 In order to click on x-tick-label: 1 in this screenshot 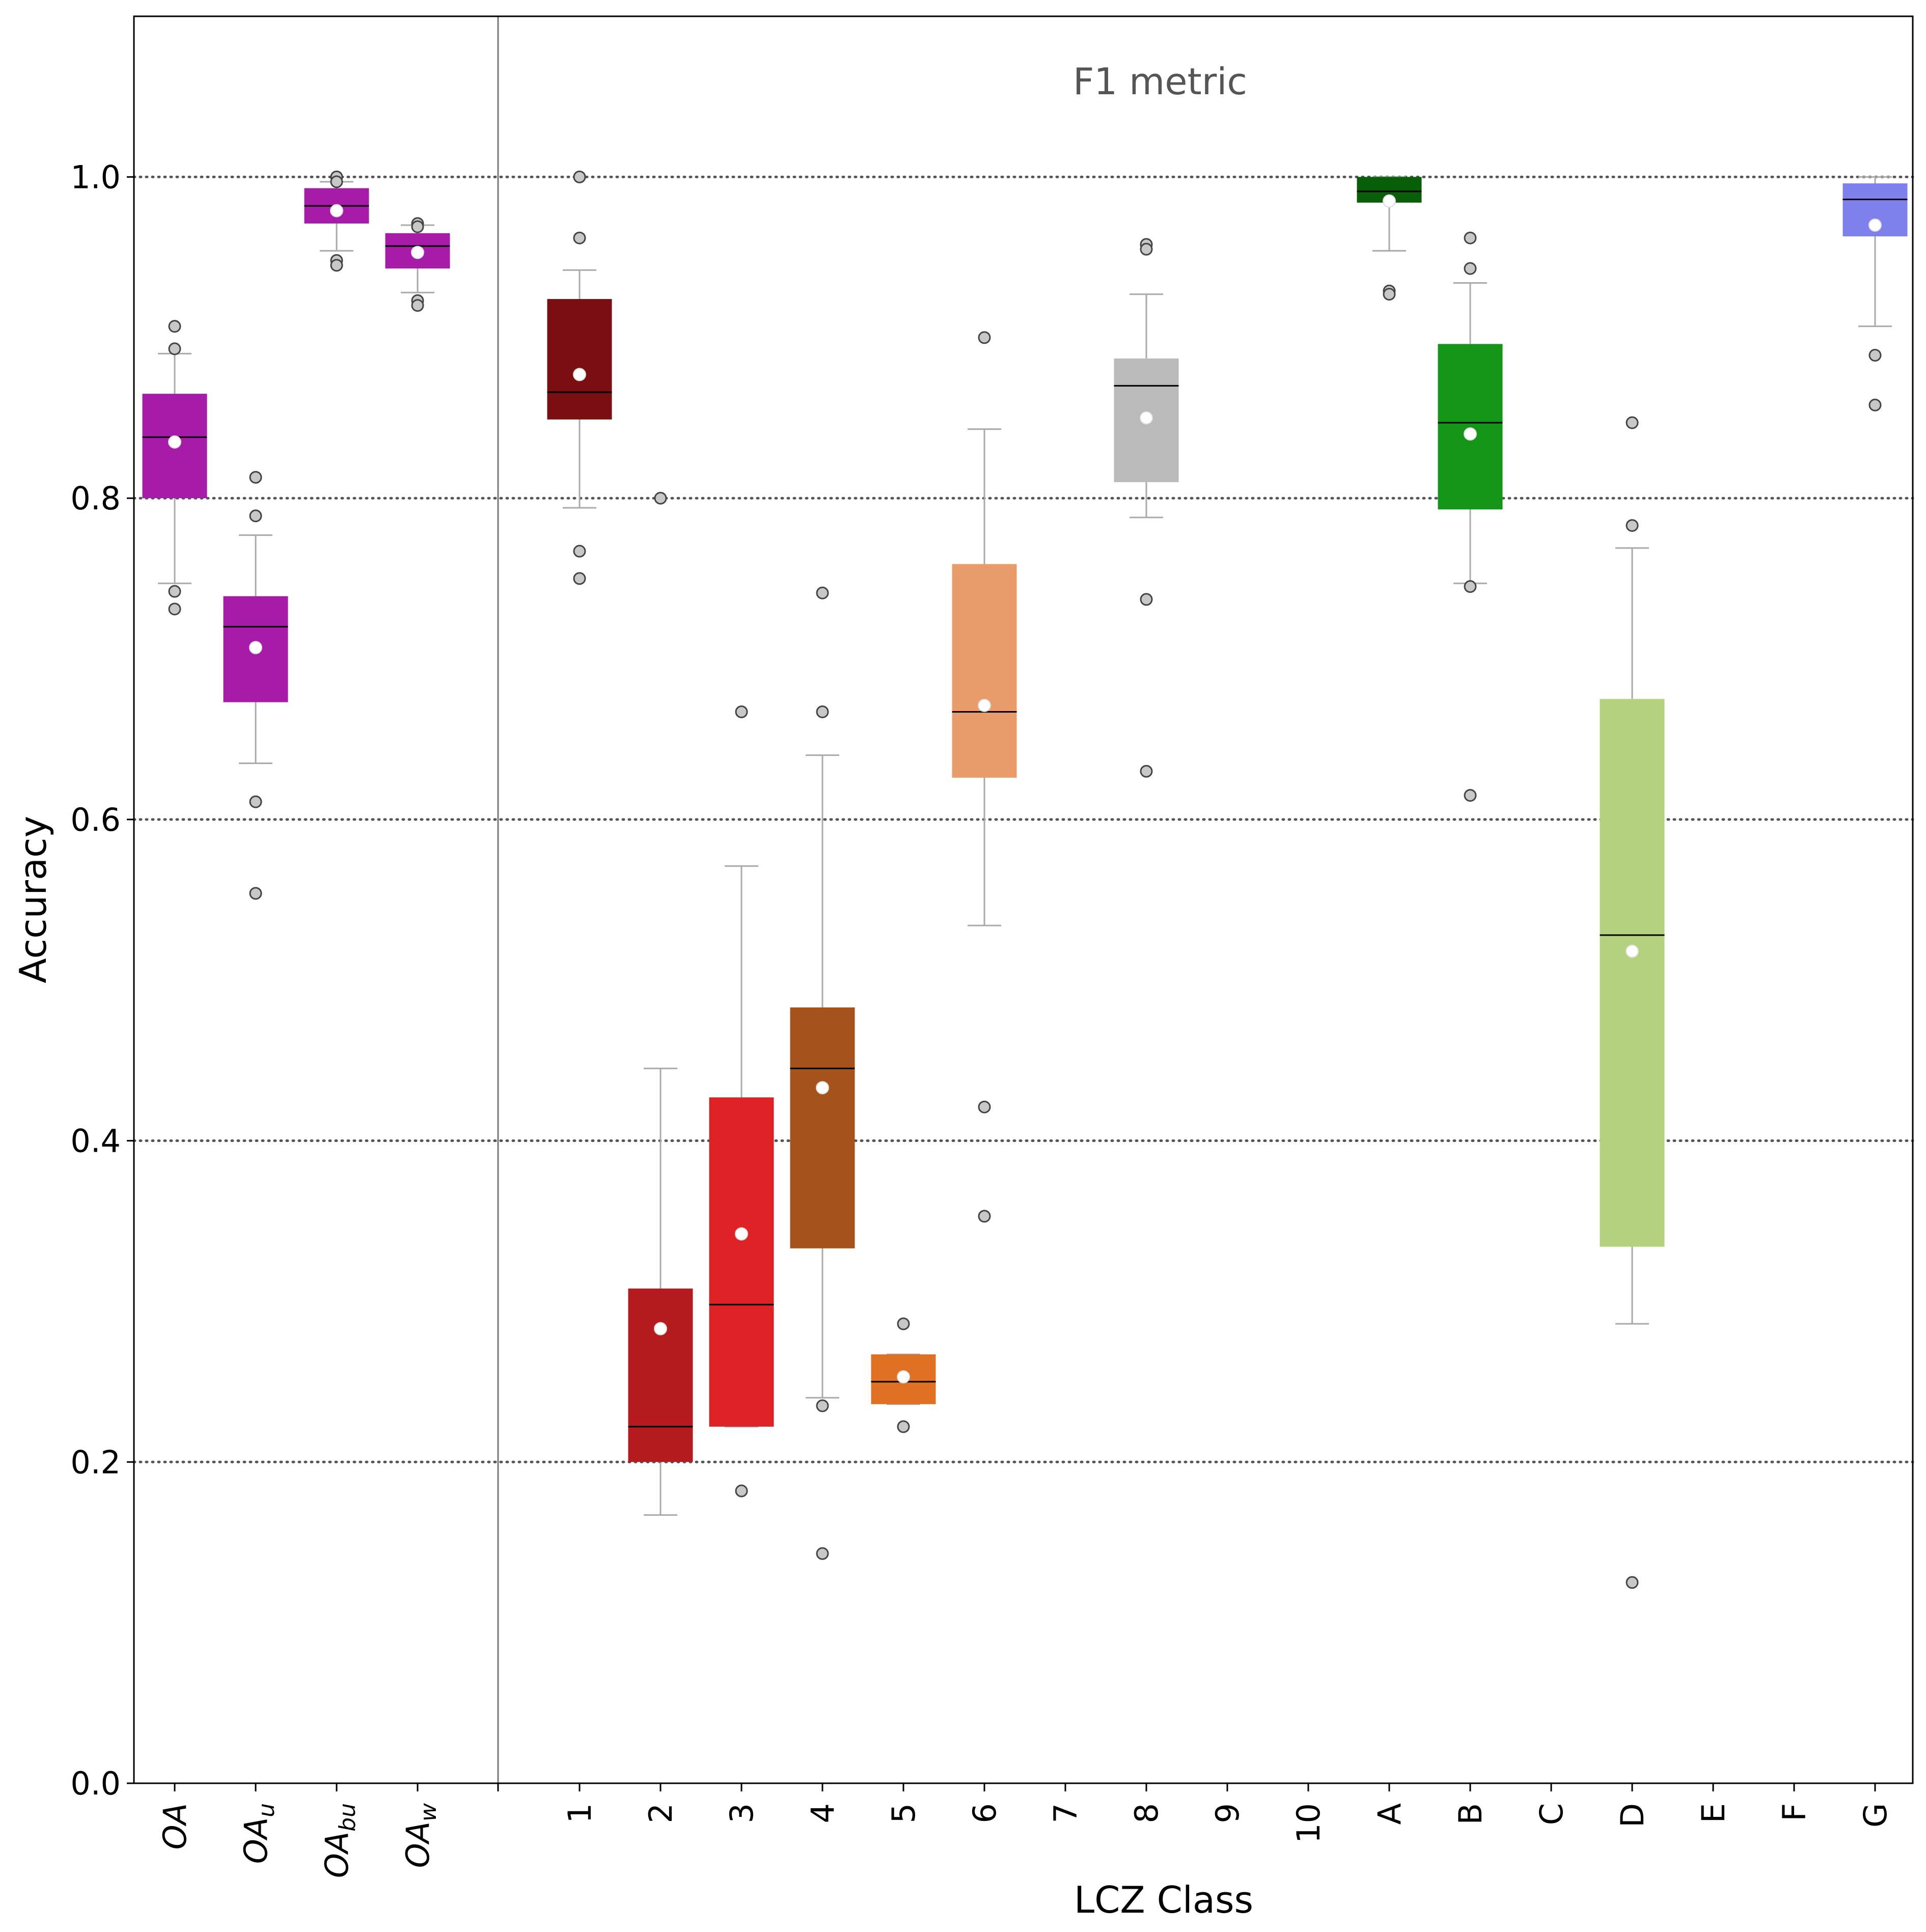, I will do `click(580, 1813)`.